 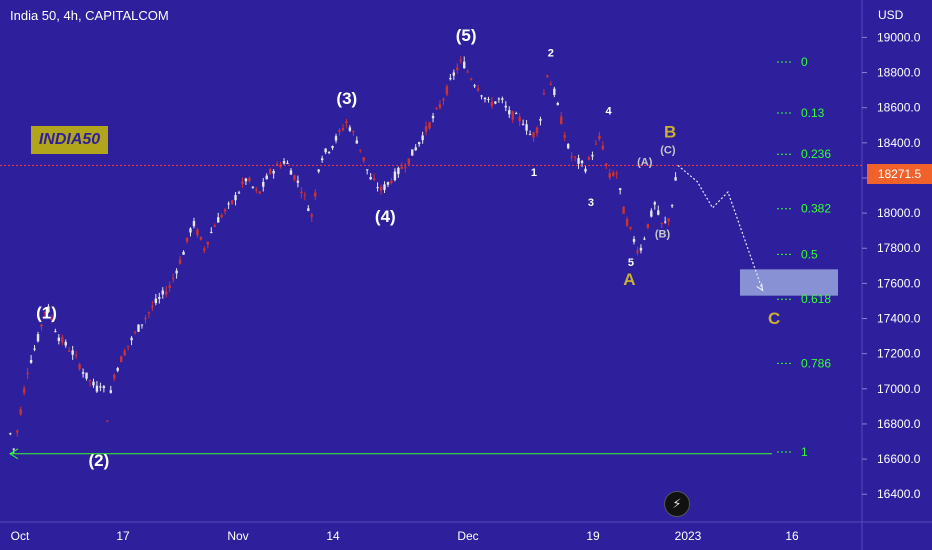 I want to click on wave-label: 1, so click(x=534, y=173).